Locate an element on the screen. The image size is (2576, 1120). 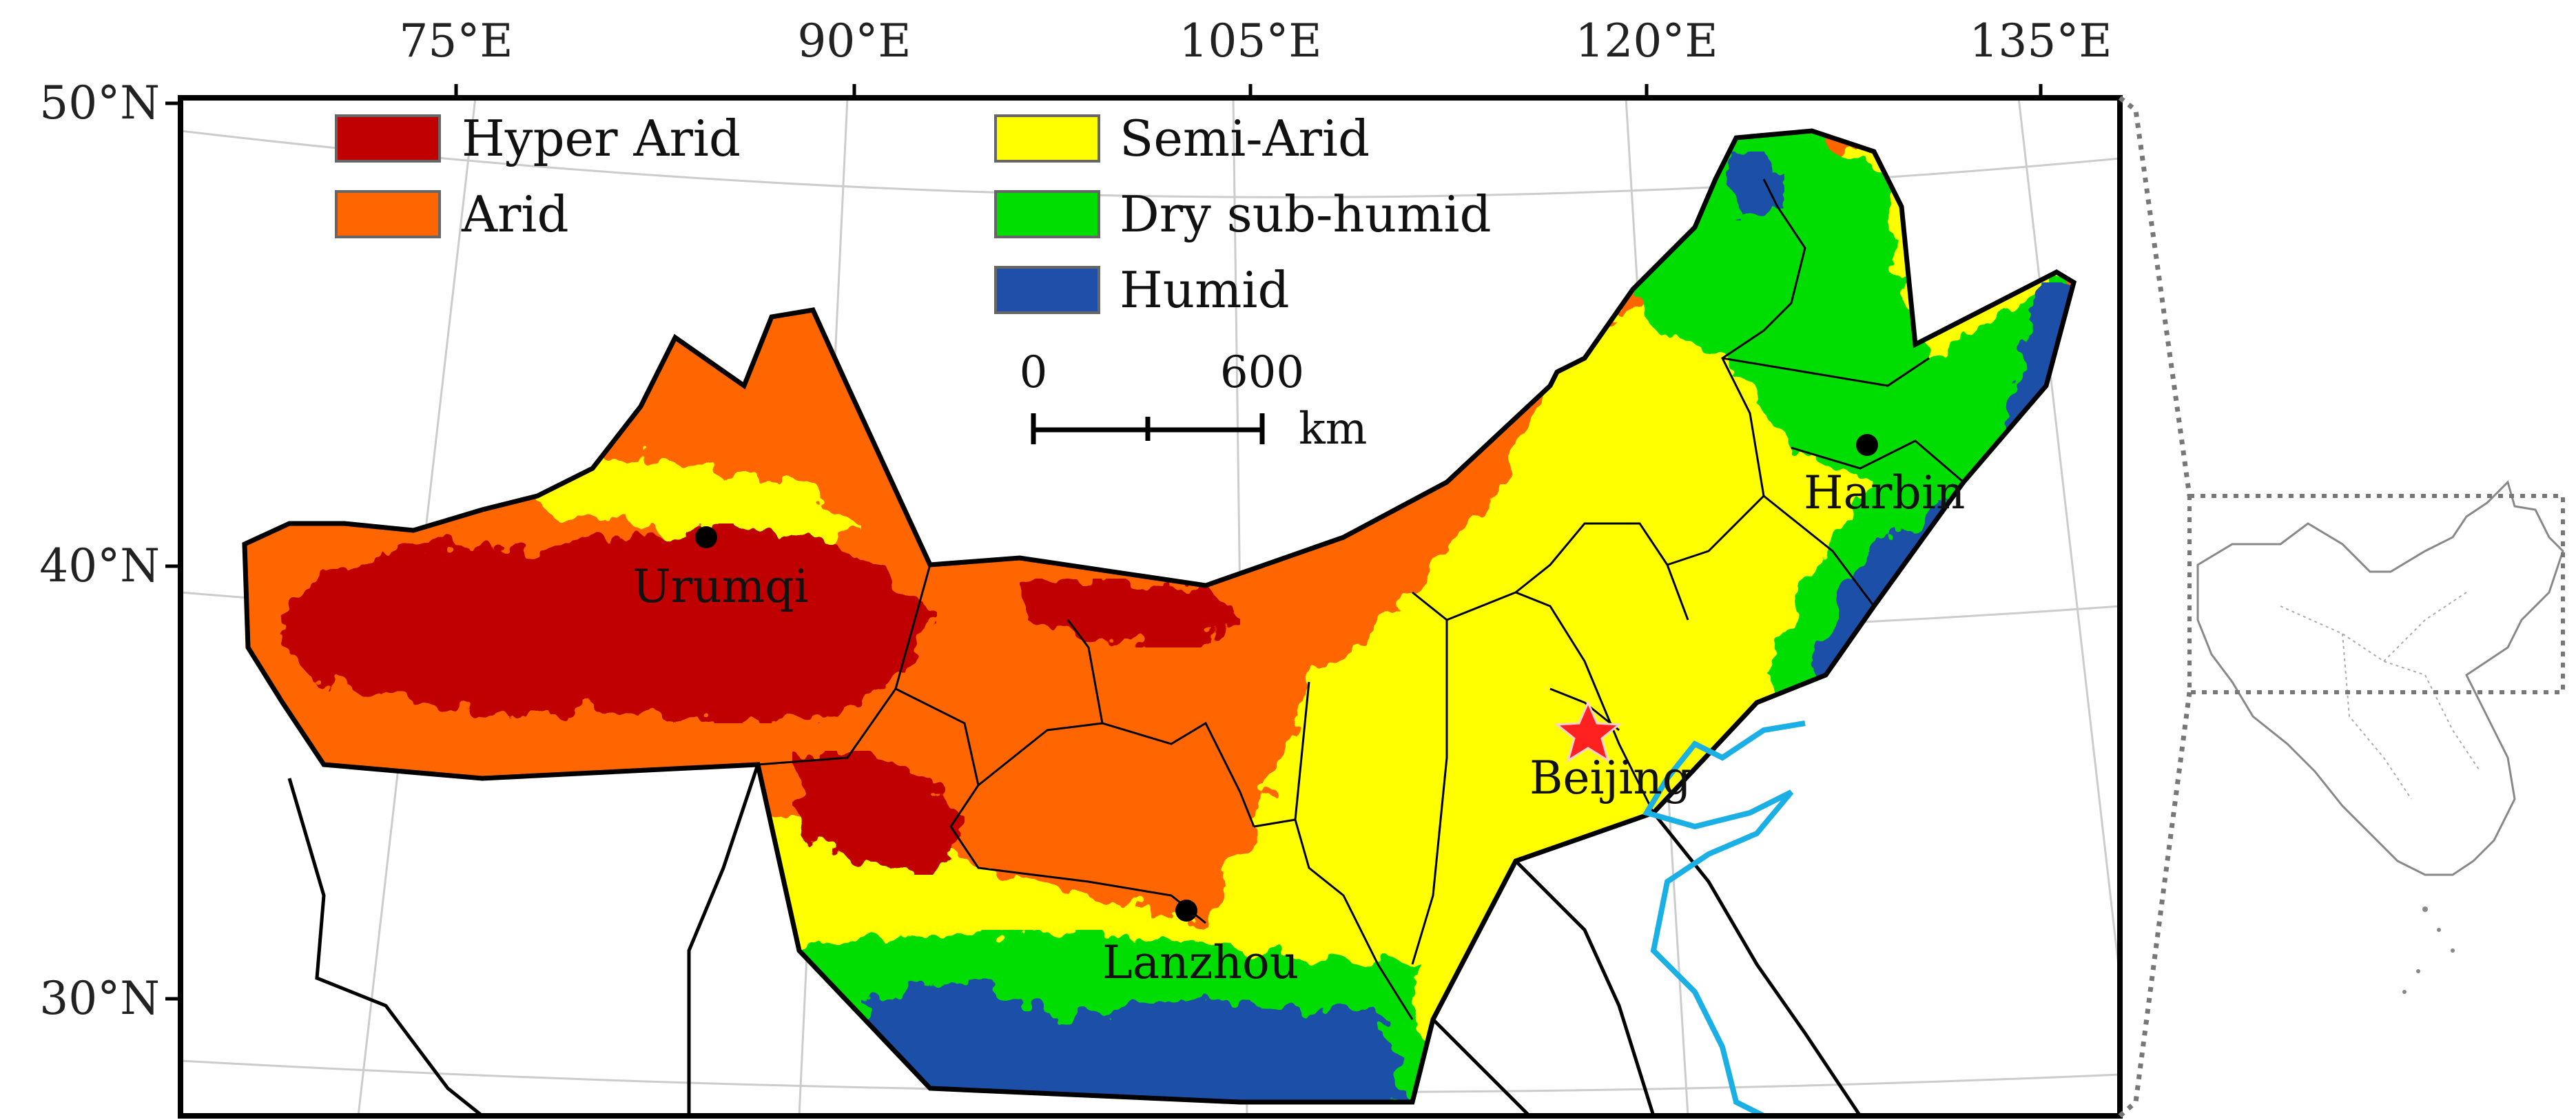
legend-swatch-hyper-arid is located at coordinates (388, 138).